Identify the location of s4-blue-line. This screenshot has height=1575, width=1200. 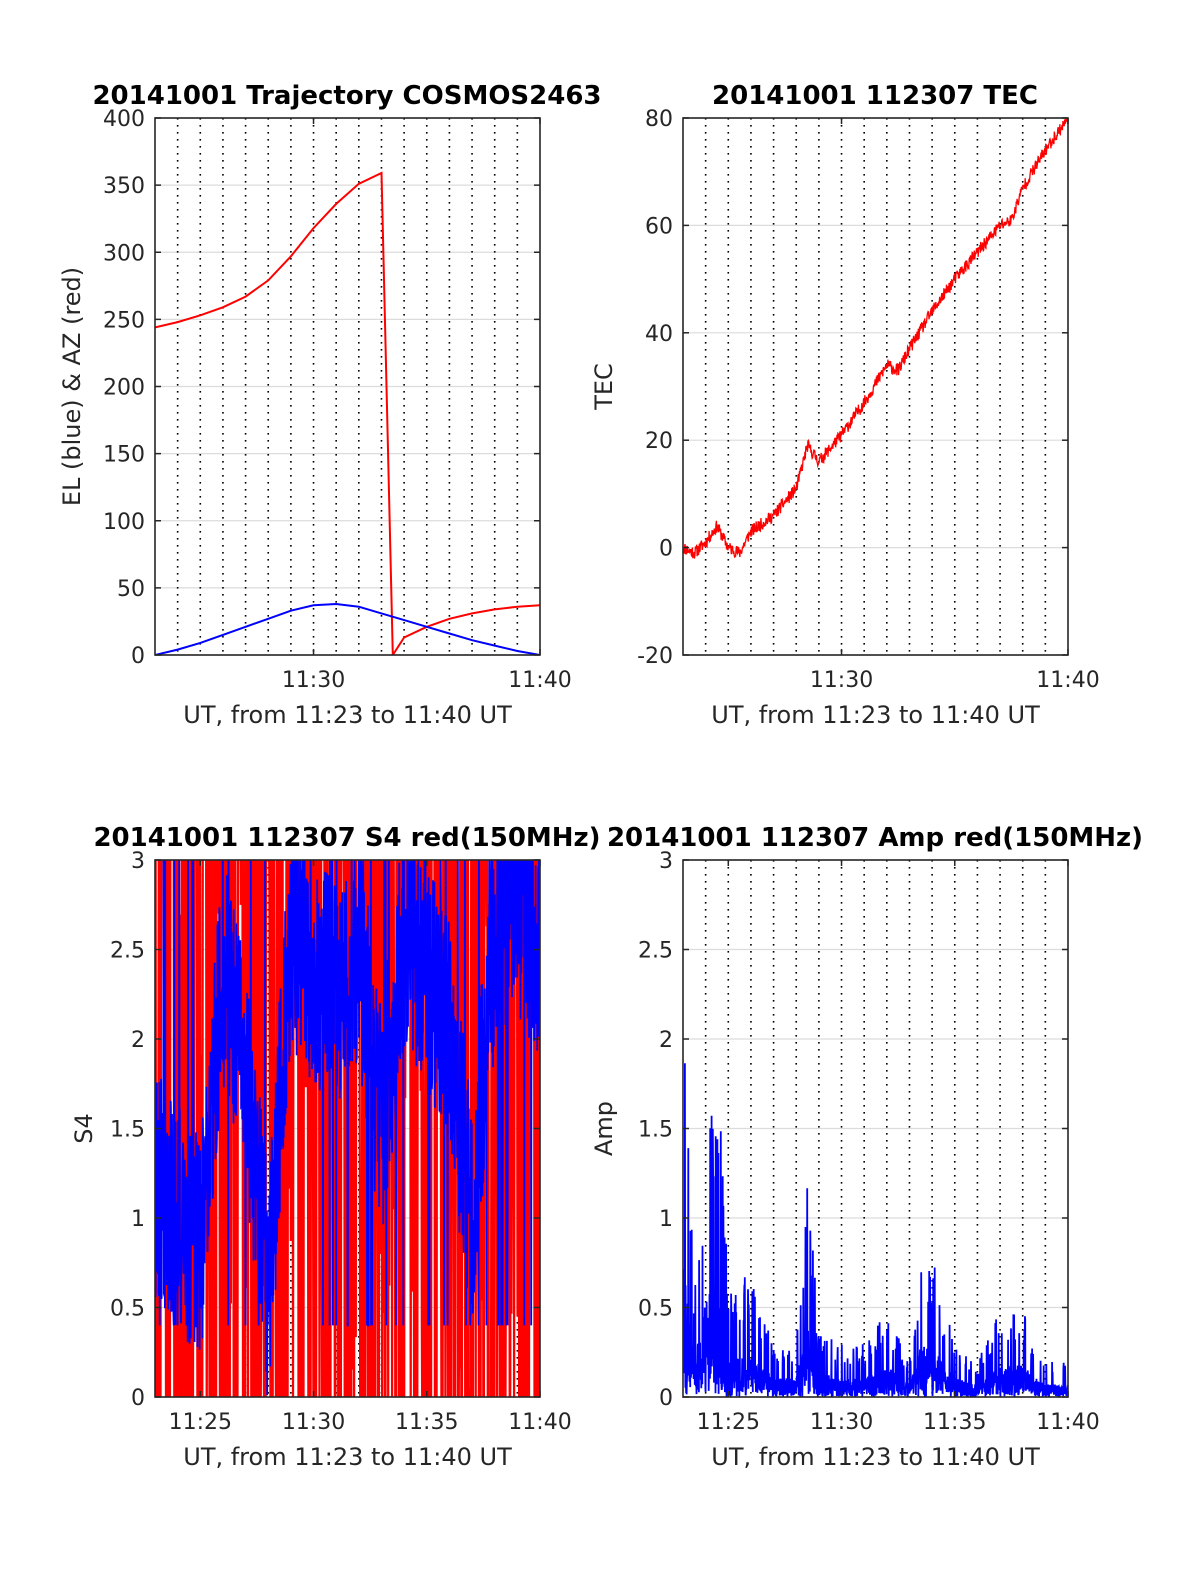
(347, 1128).